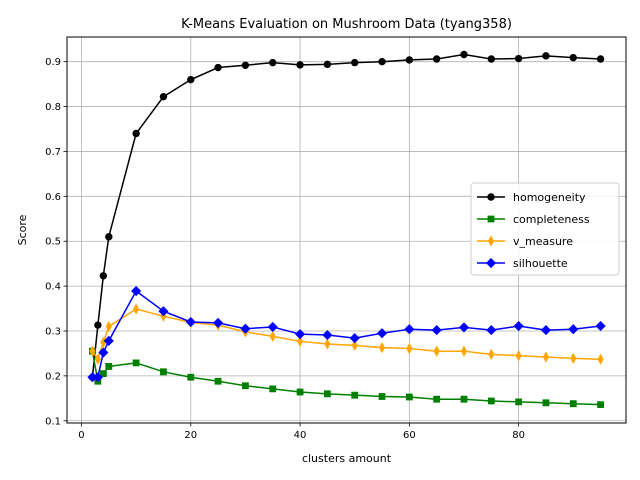  Describe the element at coordinates (53, 62) in the screenshot. I see `y-tick-label: 0.9` at that location.